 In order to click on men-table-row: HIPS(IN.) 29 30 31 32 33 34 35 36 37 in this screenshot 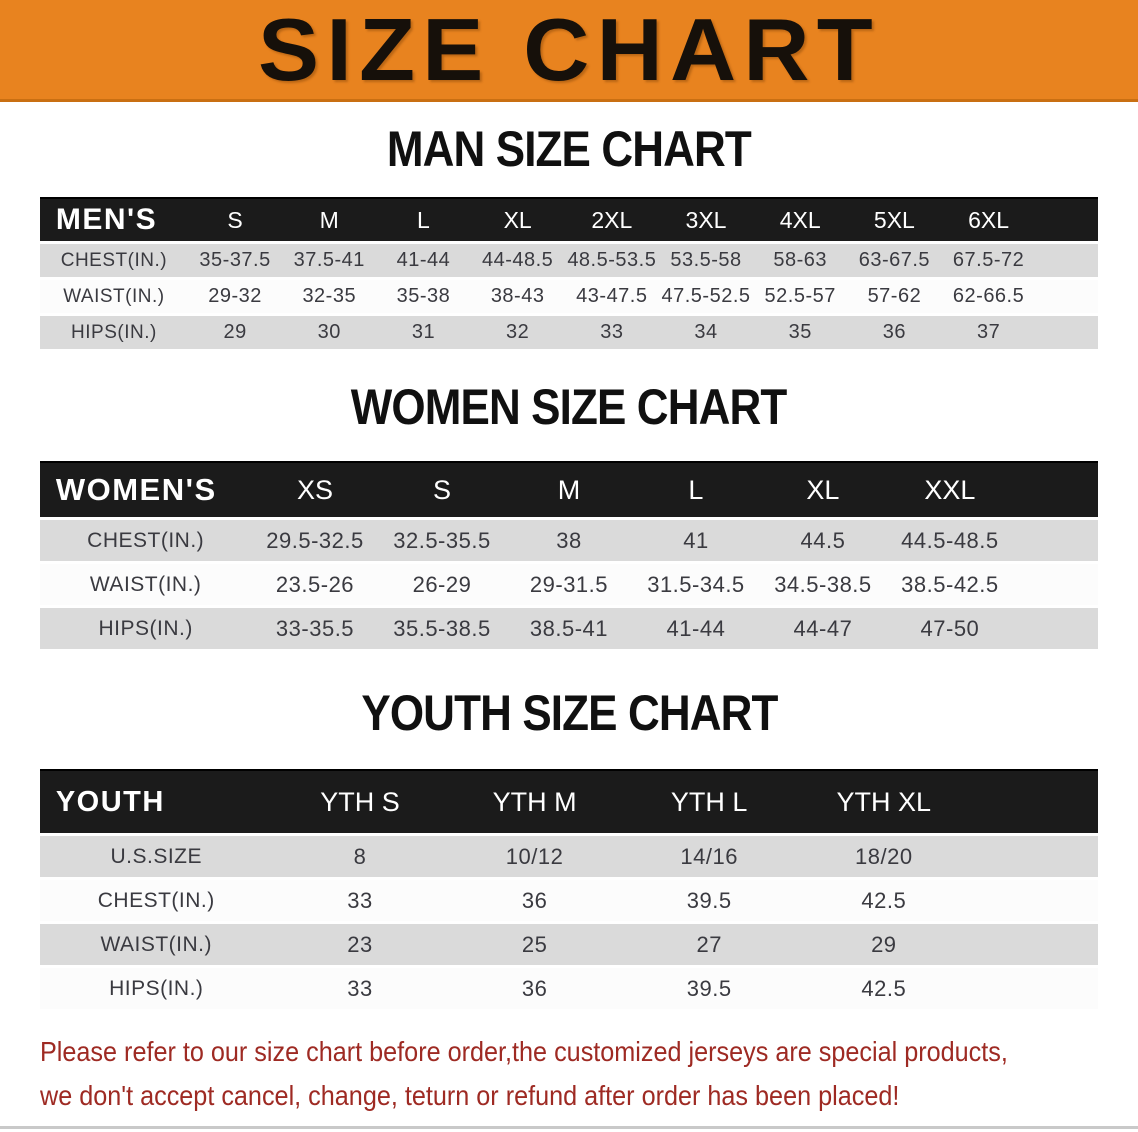, I will do `click(569, 332)`.